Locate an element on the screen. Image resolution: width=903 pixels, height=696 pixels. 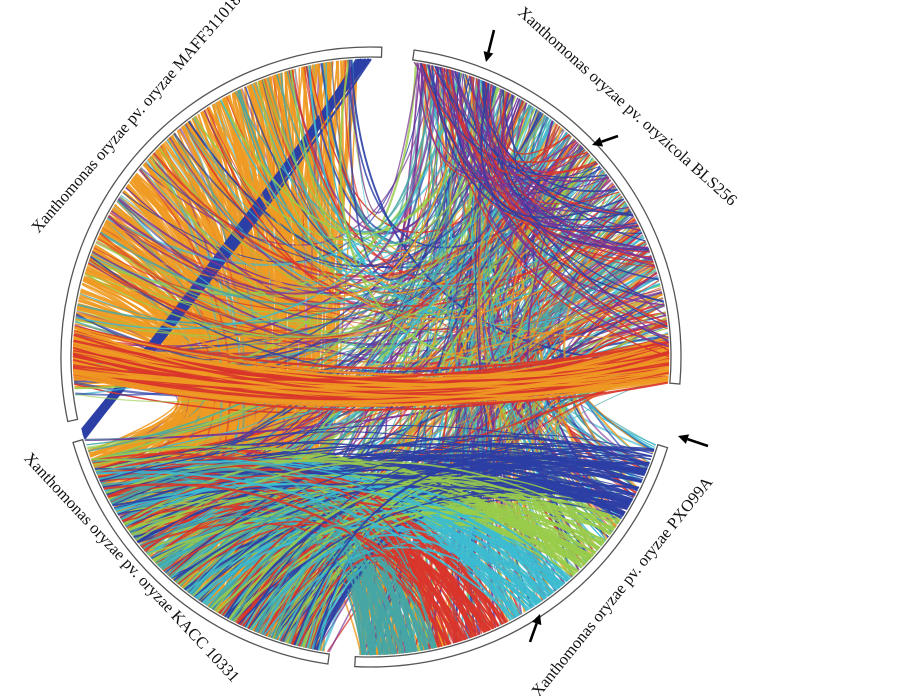
genome-segment-pxo is located at coordinates (511, 555).